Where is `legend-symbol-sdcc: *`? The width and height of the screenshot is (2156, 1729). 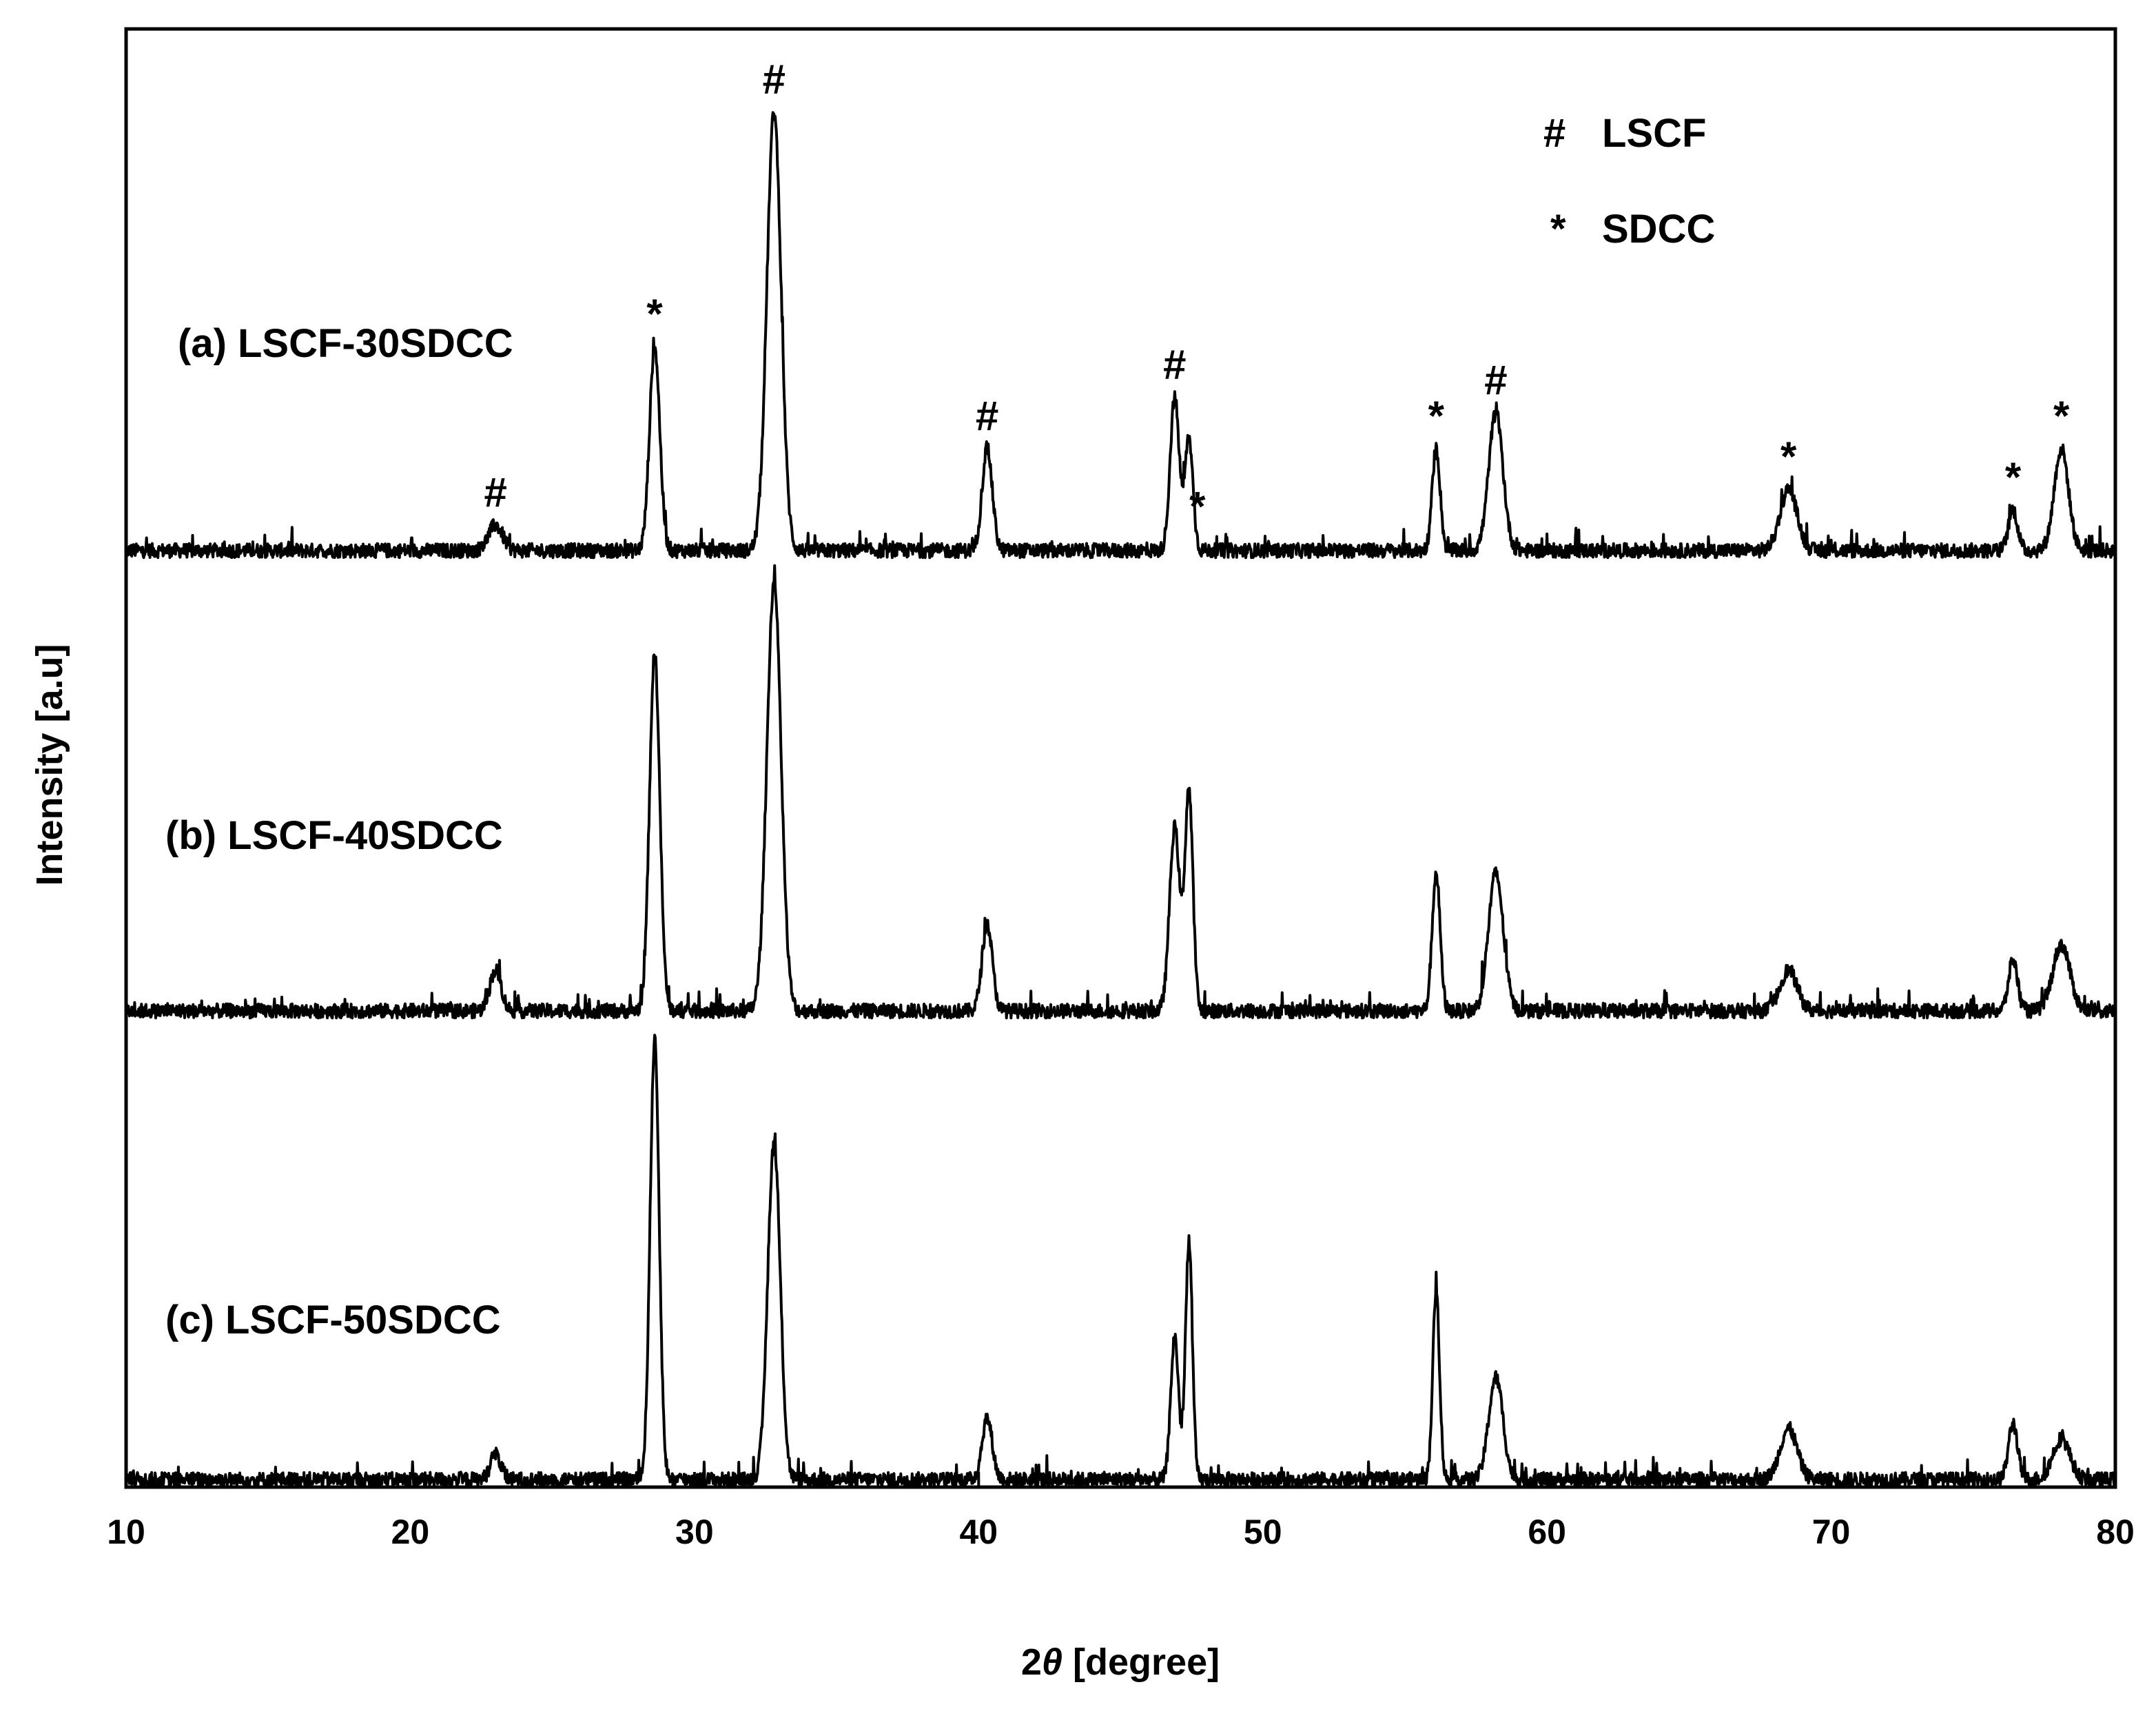
legend-symbol-sdcc: * is located at coordinates (1558, 230).